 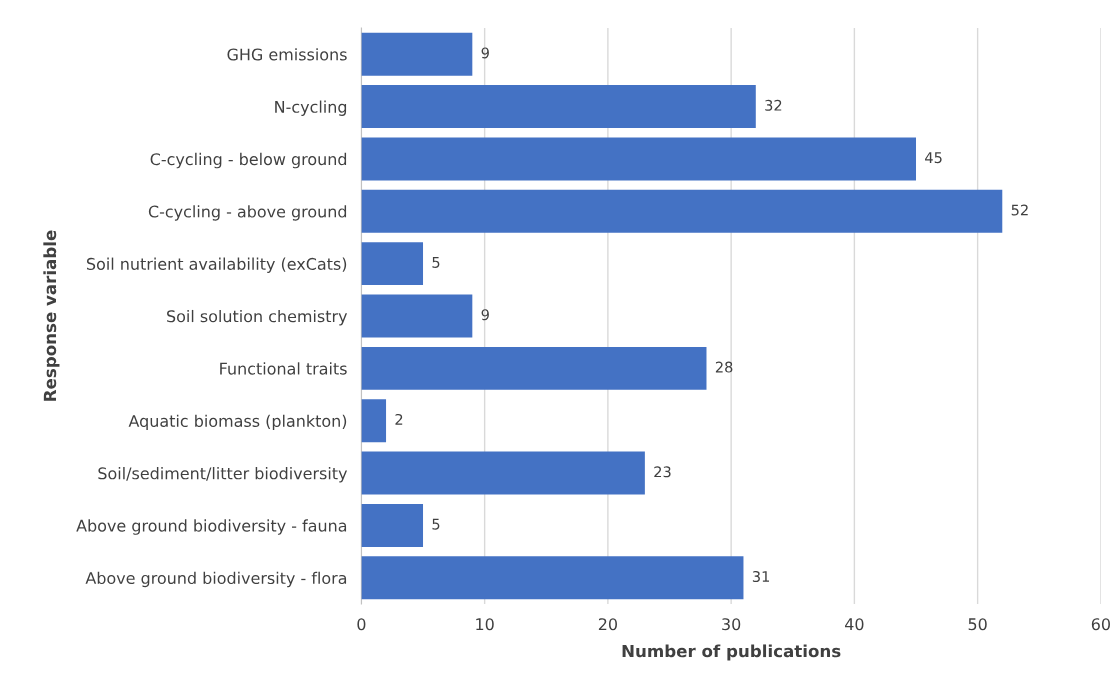 What do you see at coordinates (662, 472) in the screenshot?
I see `data-label: 23` at bounding box center [662, 472].